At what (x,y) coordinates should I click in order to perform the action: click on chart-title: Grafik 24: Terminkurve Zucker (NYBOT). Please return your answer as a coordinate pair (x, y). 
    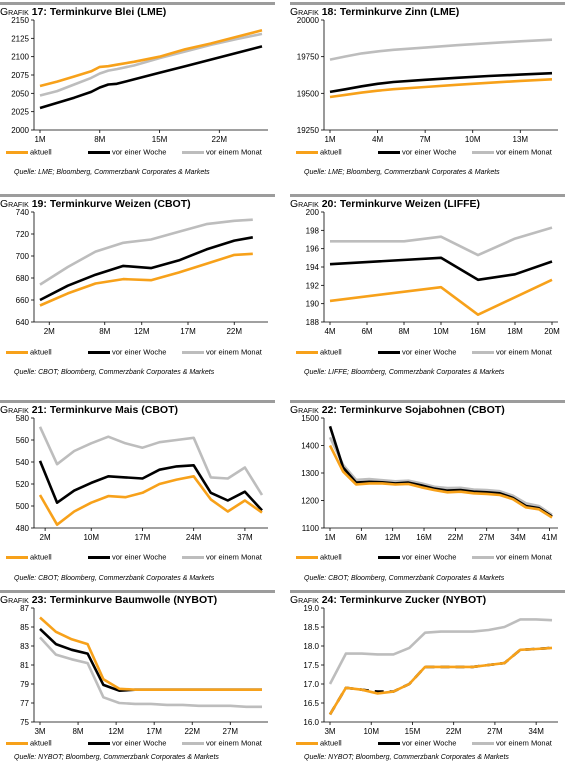
    Looking at the image, I should click on (388, 600).